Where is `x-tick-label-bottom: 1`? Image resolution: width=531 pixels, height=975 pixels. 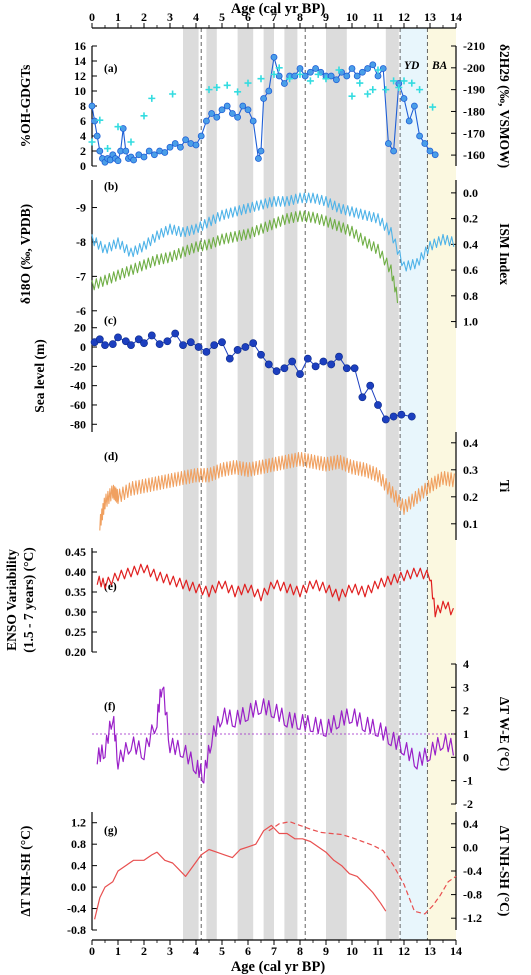 x-tick-label-bottom: 1 is located at coordinates (118, 951).